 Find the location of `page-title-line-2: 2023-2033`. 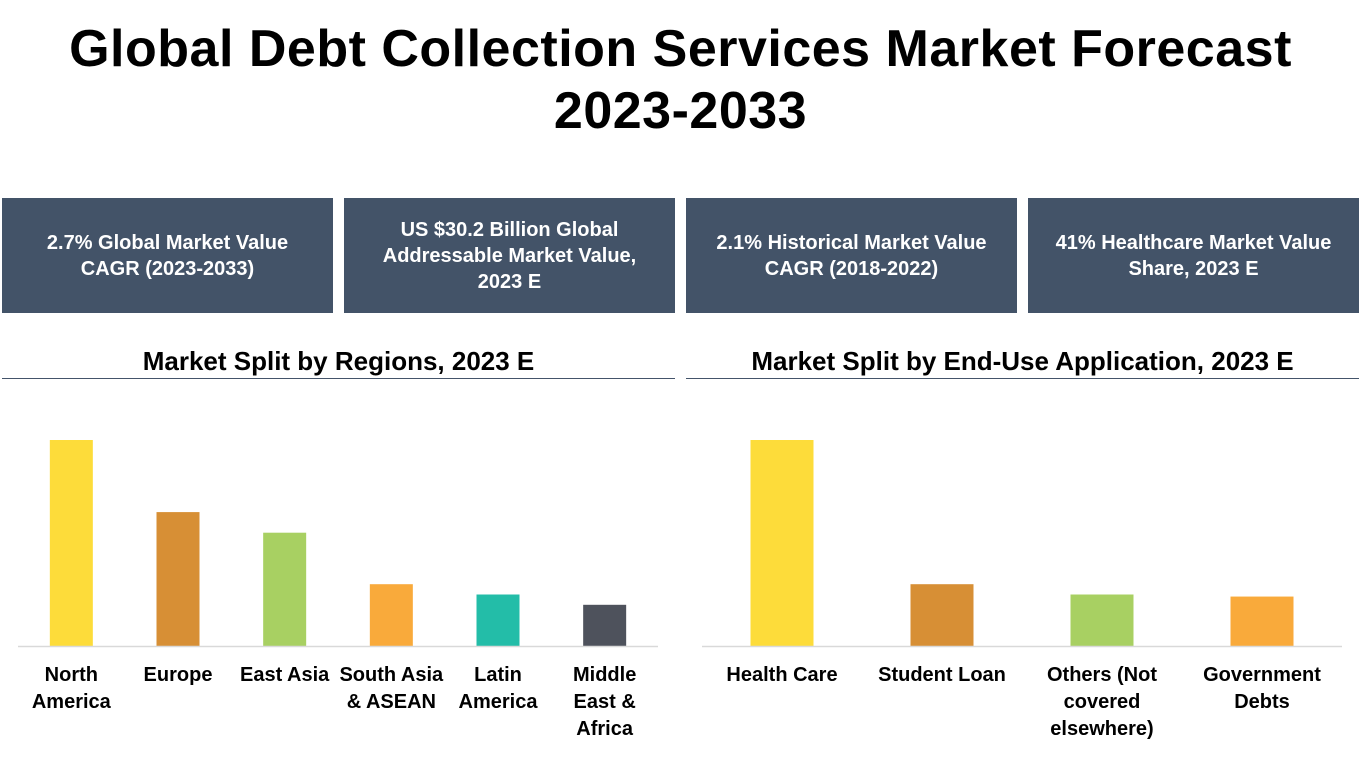

page-title-line-2: 2023-2033 is located at coordinates (680, 111).